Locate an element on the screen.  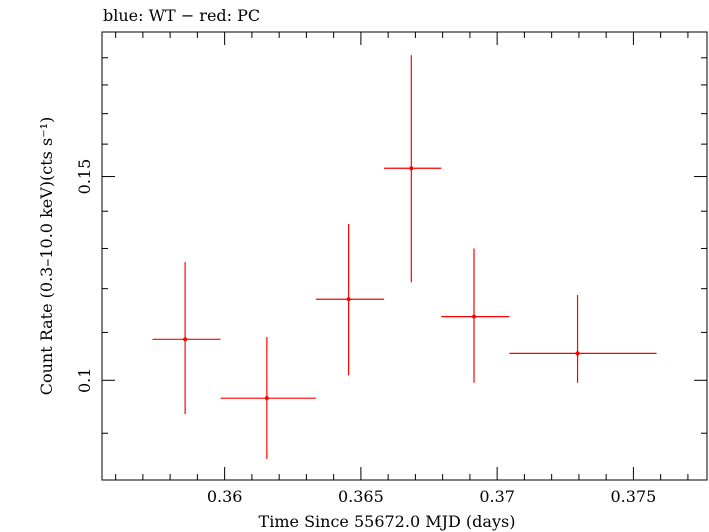
x-axis-label: Time Since 55672.0 MJD (days) is located at coordinates (387, 521).